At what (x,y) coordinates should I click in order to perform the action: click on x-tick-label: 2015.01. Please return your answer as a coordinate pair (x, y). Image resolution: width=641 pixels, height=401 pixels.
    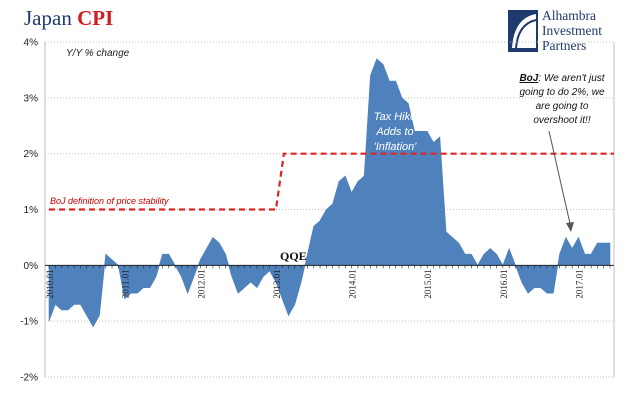
    Looking at the image, I should click on (428, 283).